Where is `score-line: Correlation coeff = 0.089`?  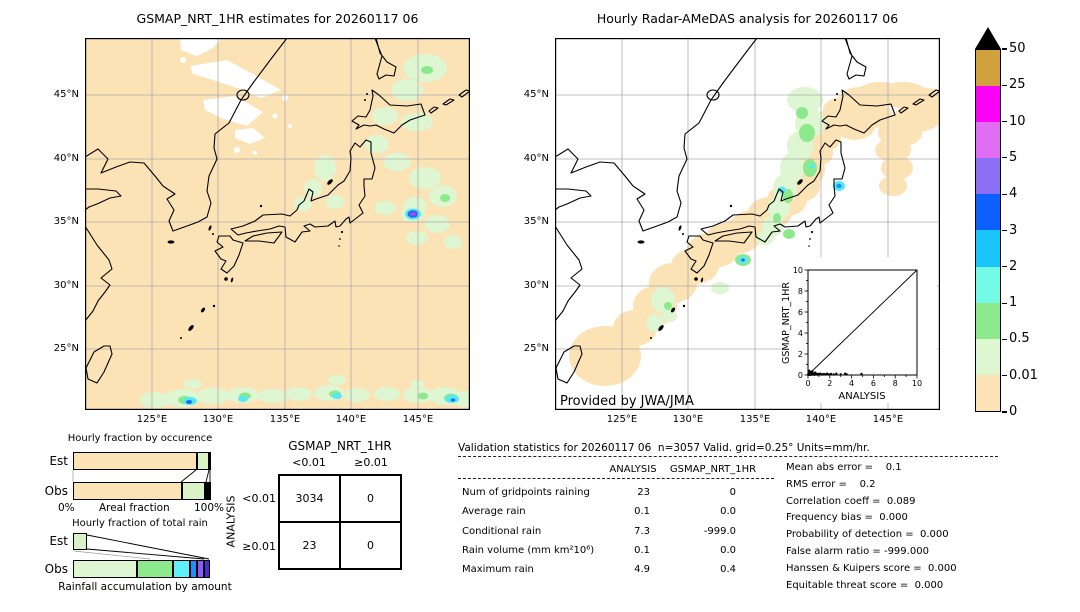 score-line: Correlation coeff = 0.089 is located at coordinates (851, 501).